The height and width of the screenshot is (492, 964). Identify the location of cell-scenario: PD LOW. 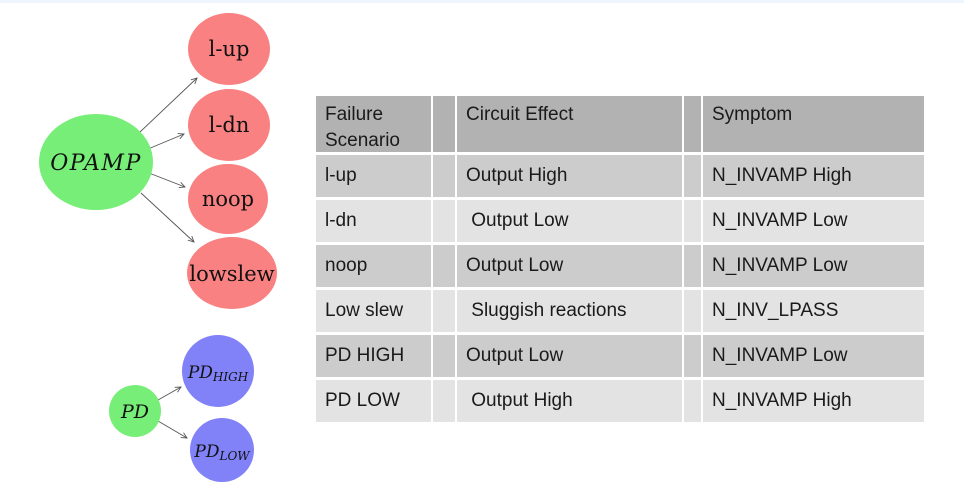
(373, 401).